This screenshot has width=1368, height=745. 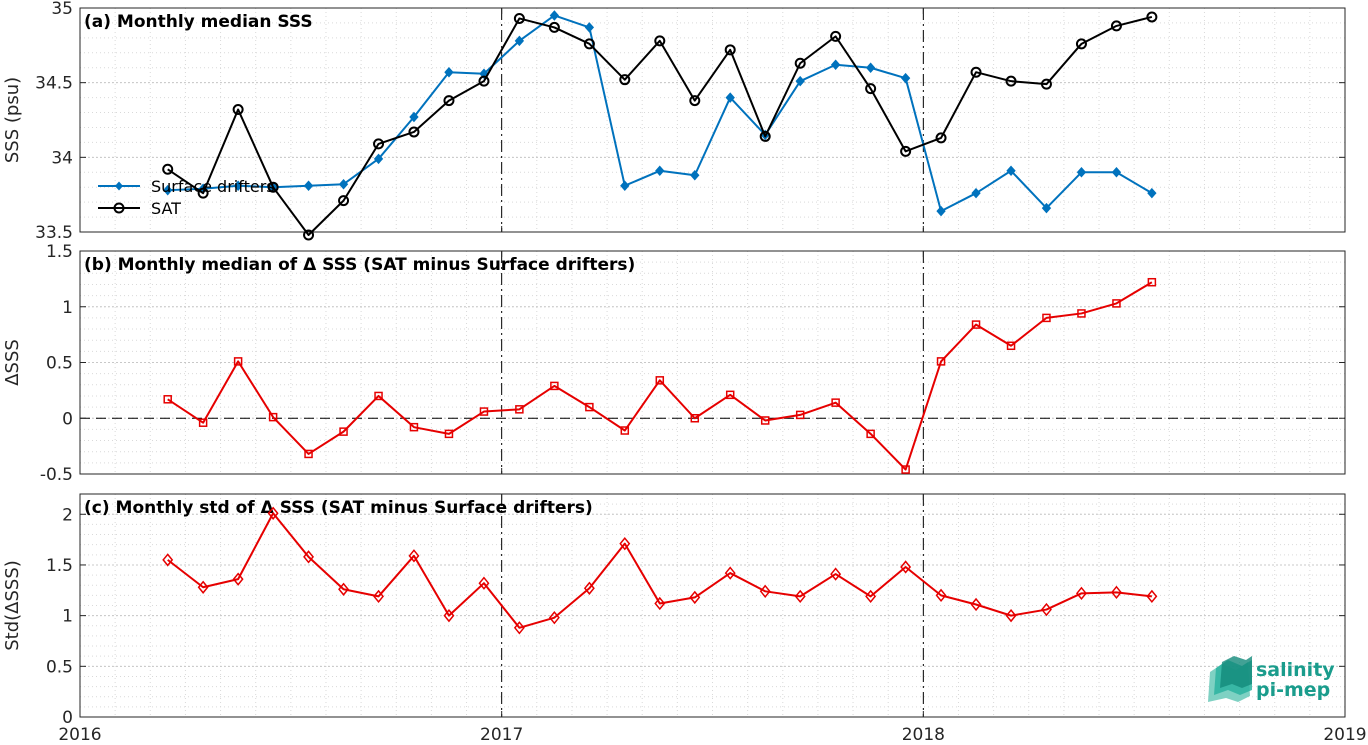 I want to click on logo-wave-shape, so click(x=1236, y=672).